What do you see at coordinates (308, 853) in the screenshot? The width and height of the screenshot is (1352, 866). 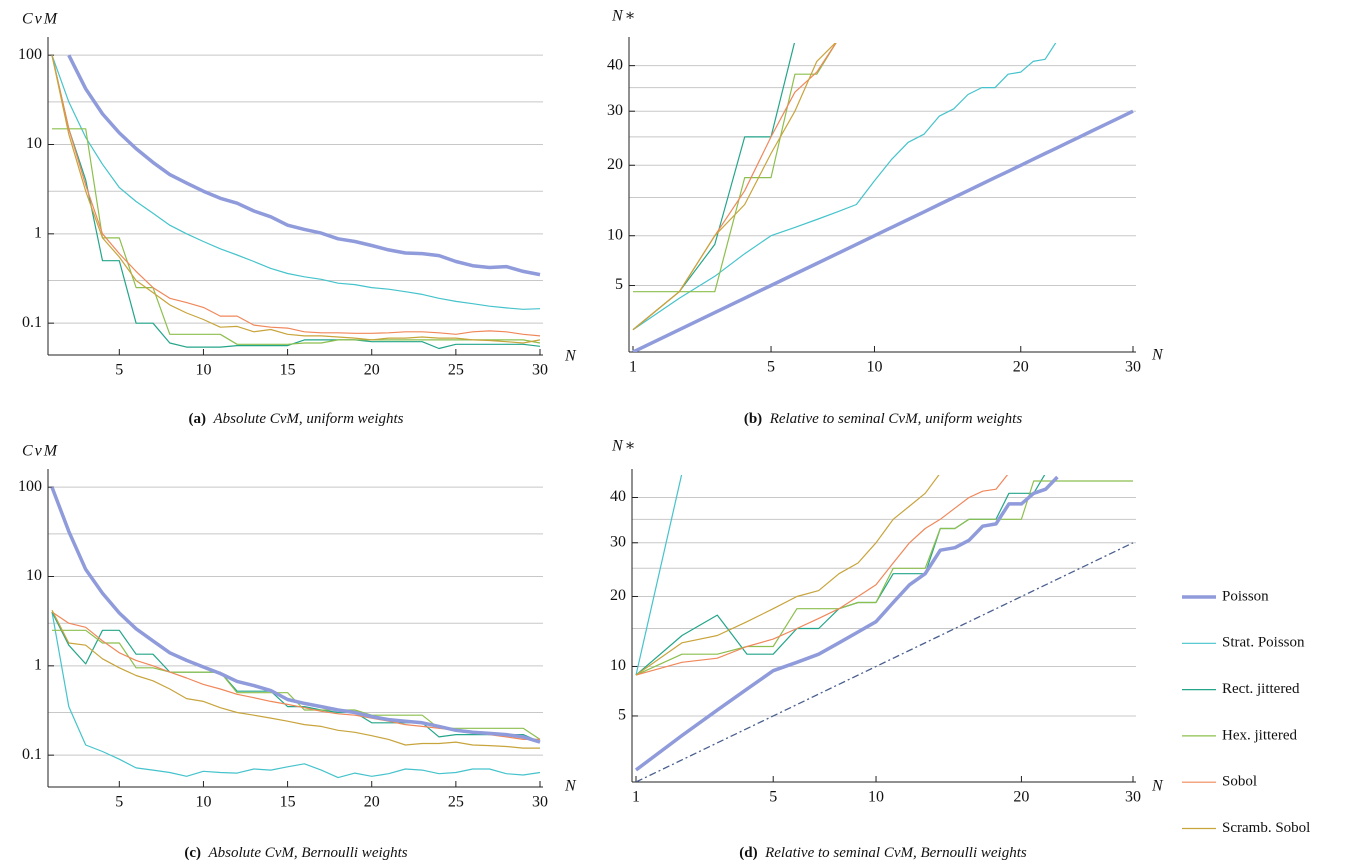 I see `caption-text: Absolute CvM, Bernoulli weights` at bounding box center [308, 853].